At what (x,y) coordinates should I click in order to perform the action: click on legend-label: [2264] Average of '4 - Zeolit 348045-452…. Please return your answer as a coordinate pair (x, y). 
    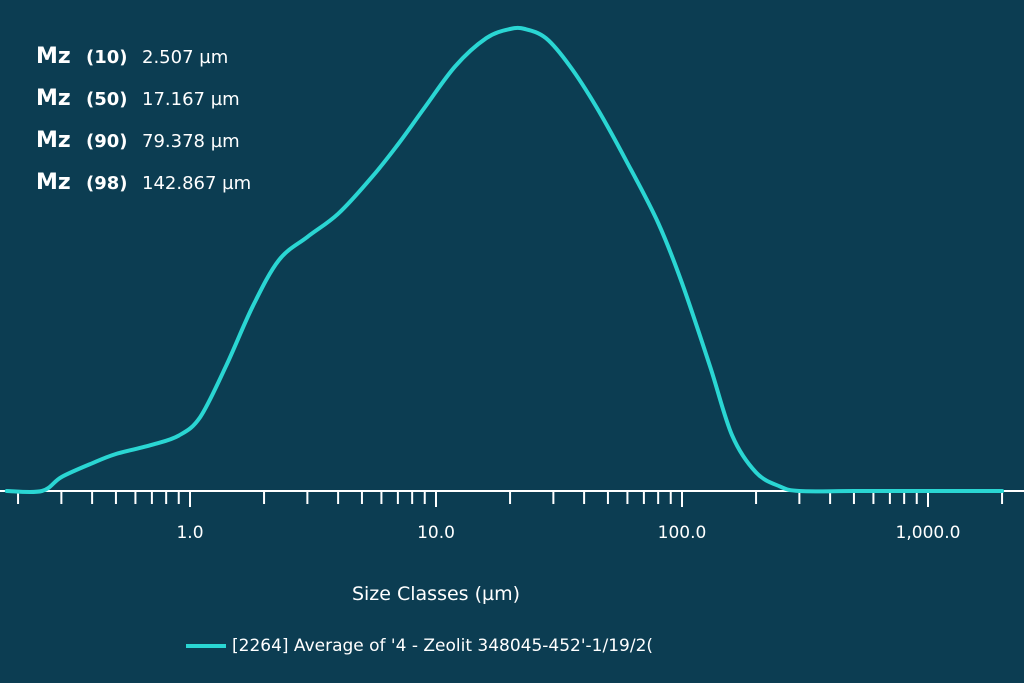
    Looking at the image, I should click on (443, 646).